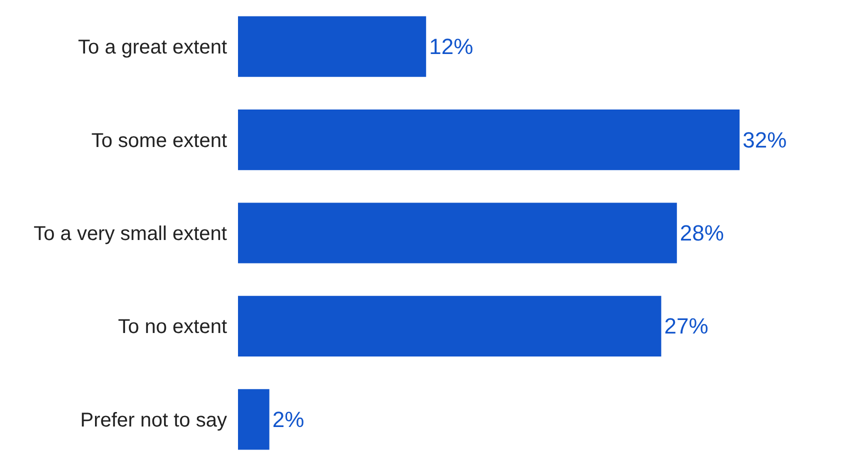  Describe the element at coordinates (288, 419) in the screenshot. I see `data-label: 2%` at that location.